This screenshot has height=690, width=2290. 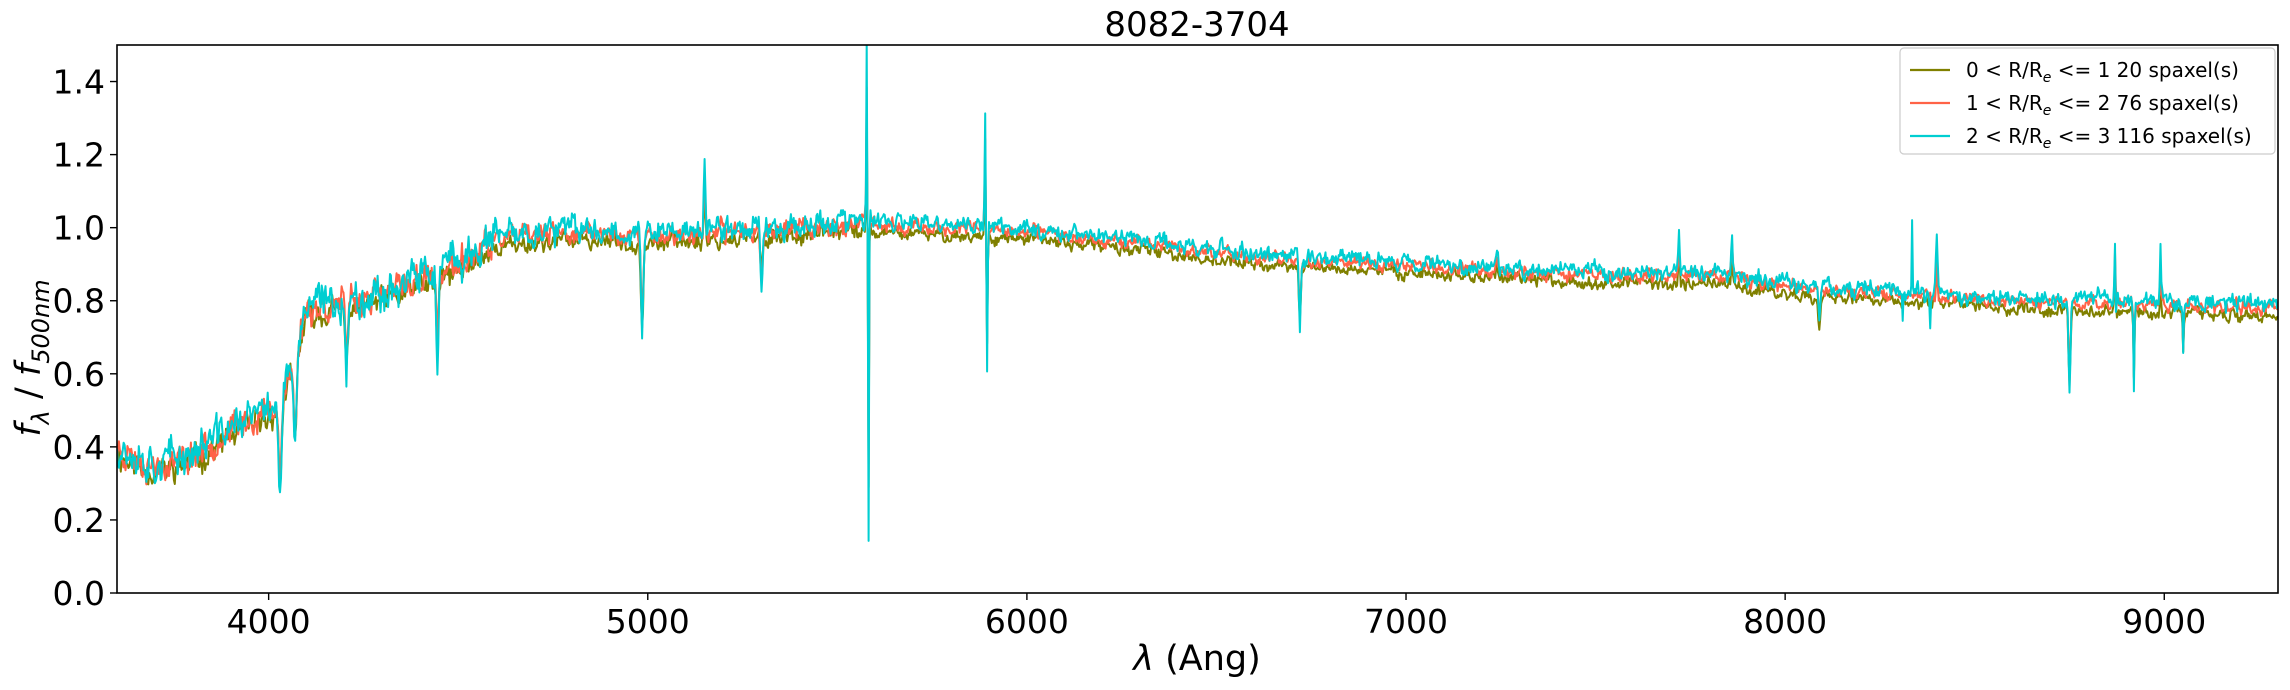 What do you see at coordinates (1216, 617) in the screenshot?
I see `x-axis: 4000 5000 6000 7000 8000 9000` at bounding box center [1216, 617].